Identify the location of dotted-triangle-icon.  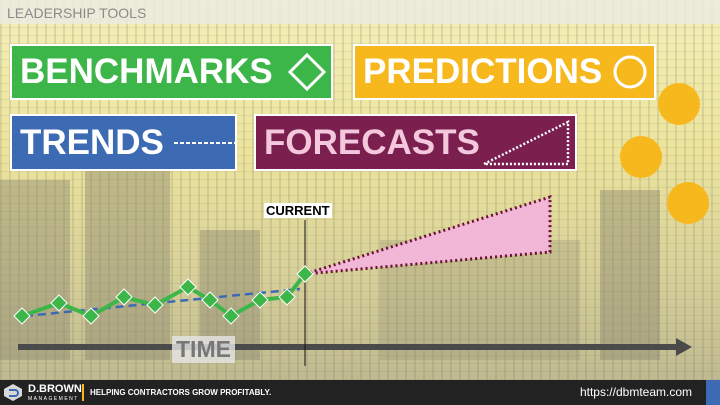
(526, 142).